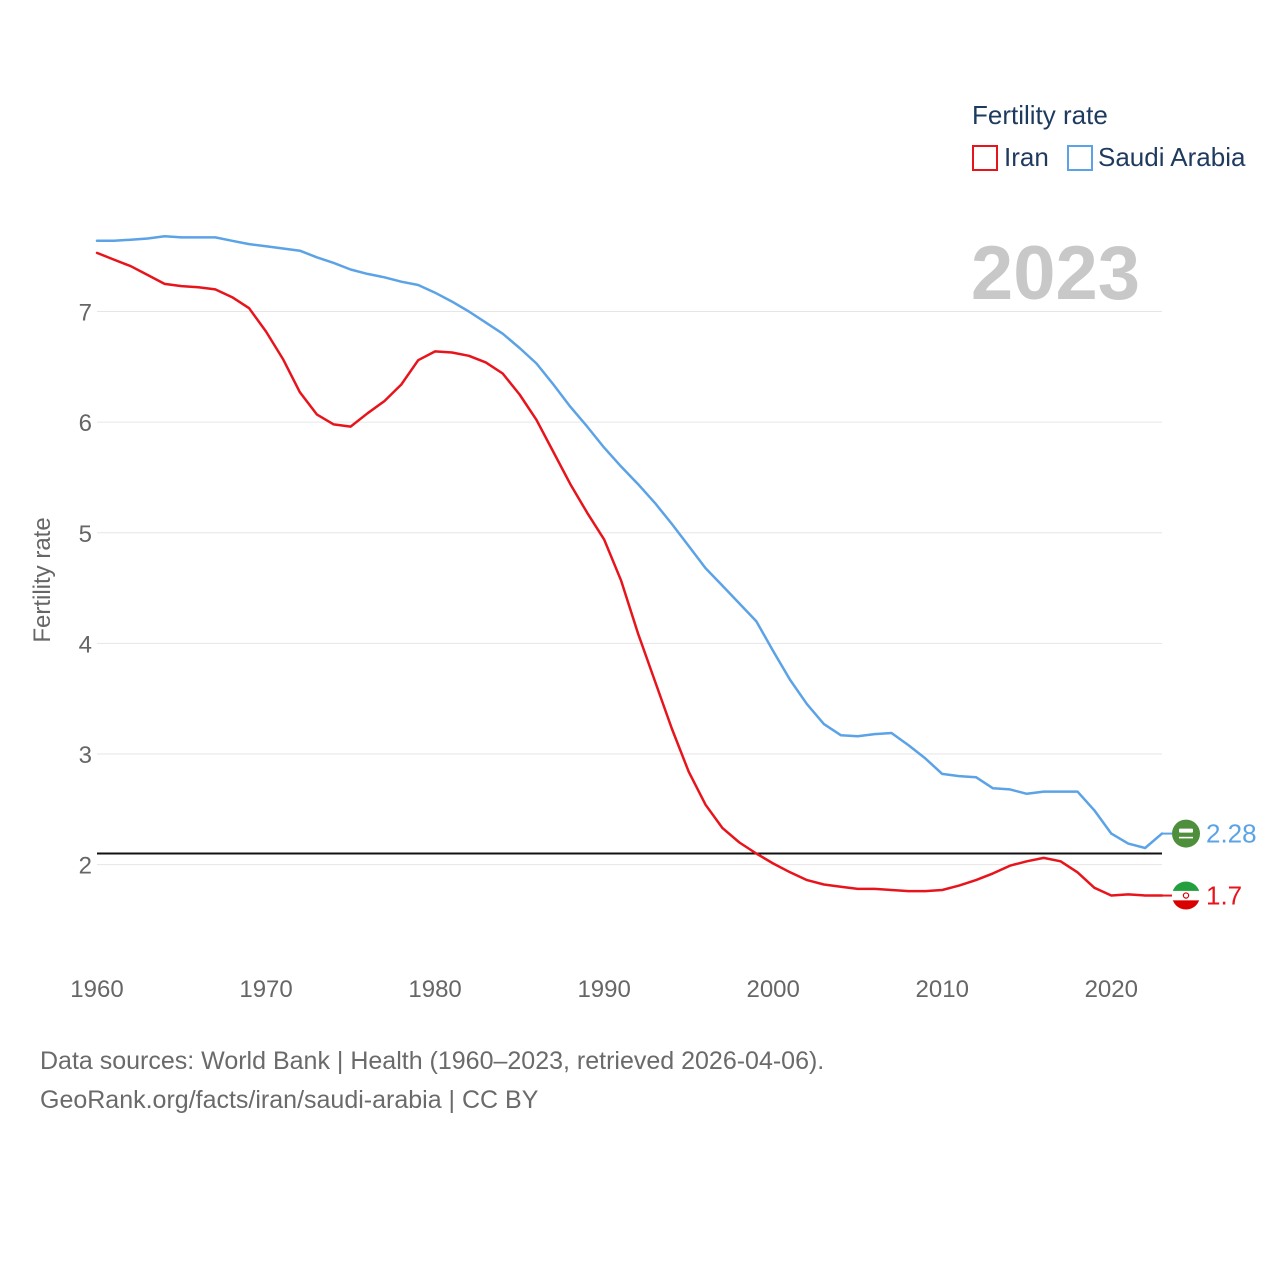 This screenshot has width=1280, height=1280. What do you see at coordinates (85, 423) in the screenshot?
I see `y-tick-label: 6` at bounding box center [85, 423].